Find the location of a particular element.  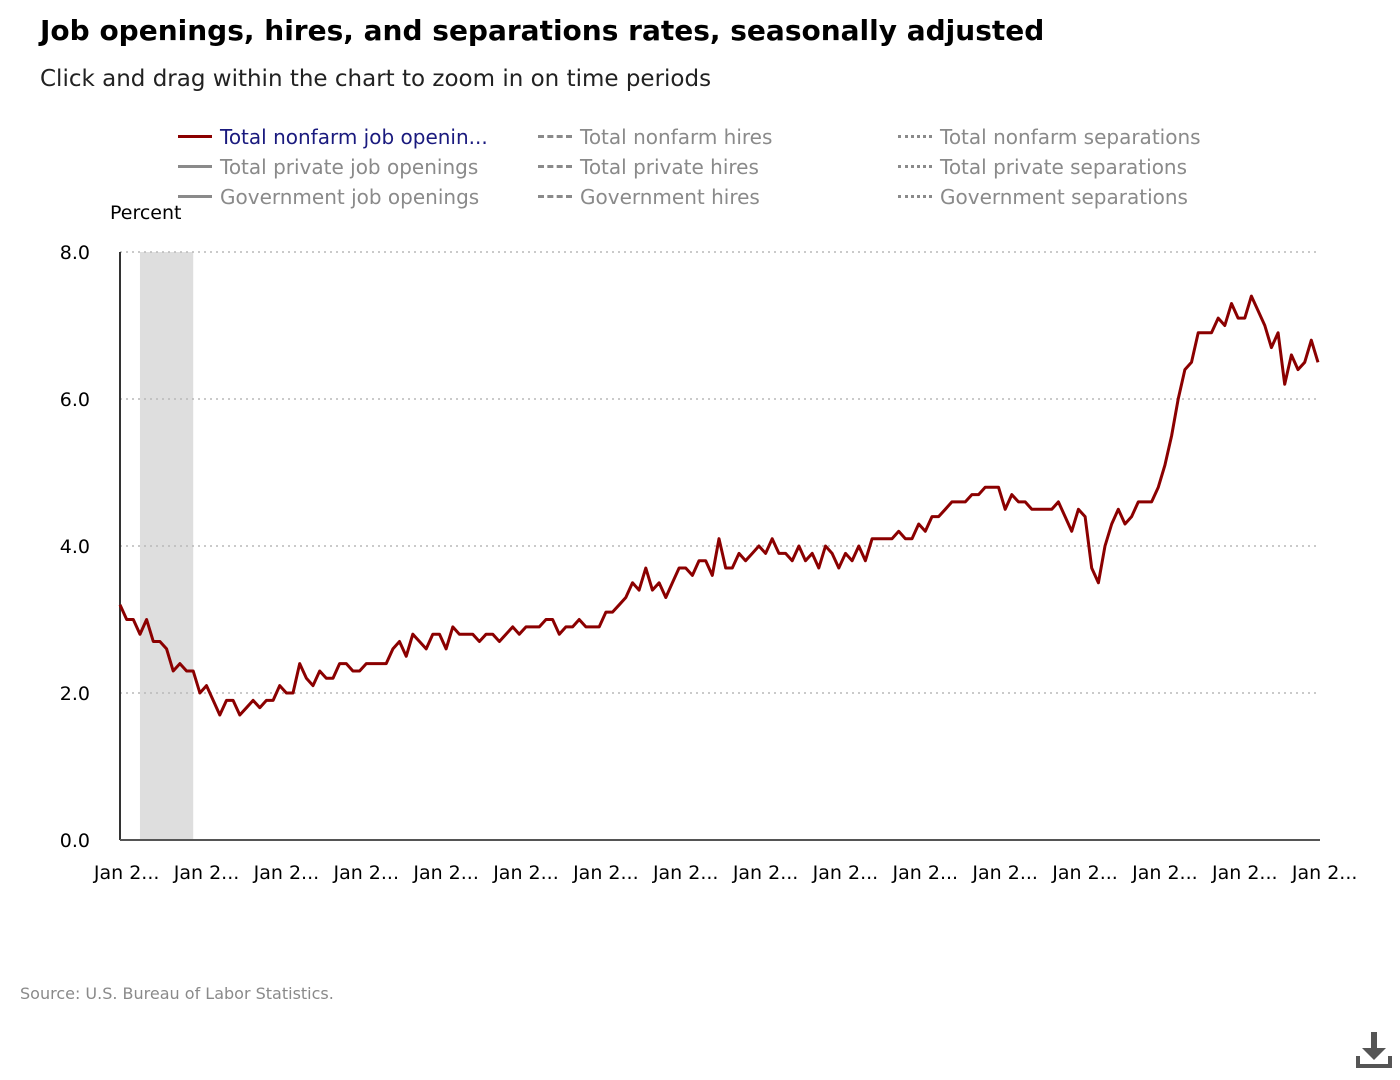

y-axis-ticks: 0.0 2.0 4.0 6.0 8.0 is located at coordinates (75, 547).